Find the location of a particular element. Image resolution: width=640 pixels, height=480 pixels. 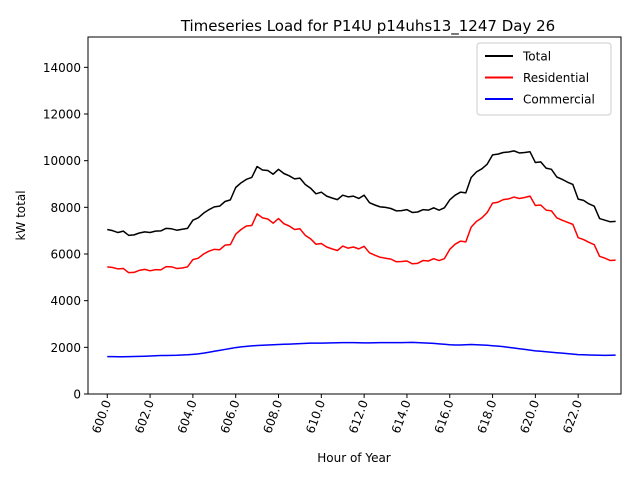

y-tick-label: 2000 is located at coordinates (65, 348).